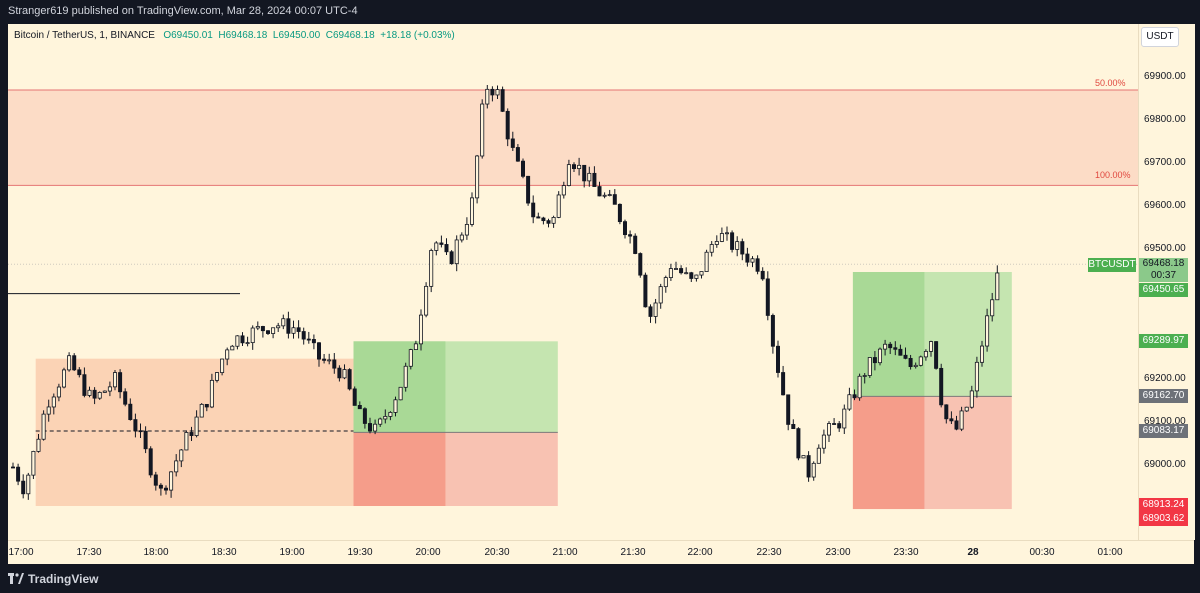  Describe the element at coordinates (16, 578) in the screenshot. I see `tradingview-logo-icon` at that location.